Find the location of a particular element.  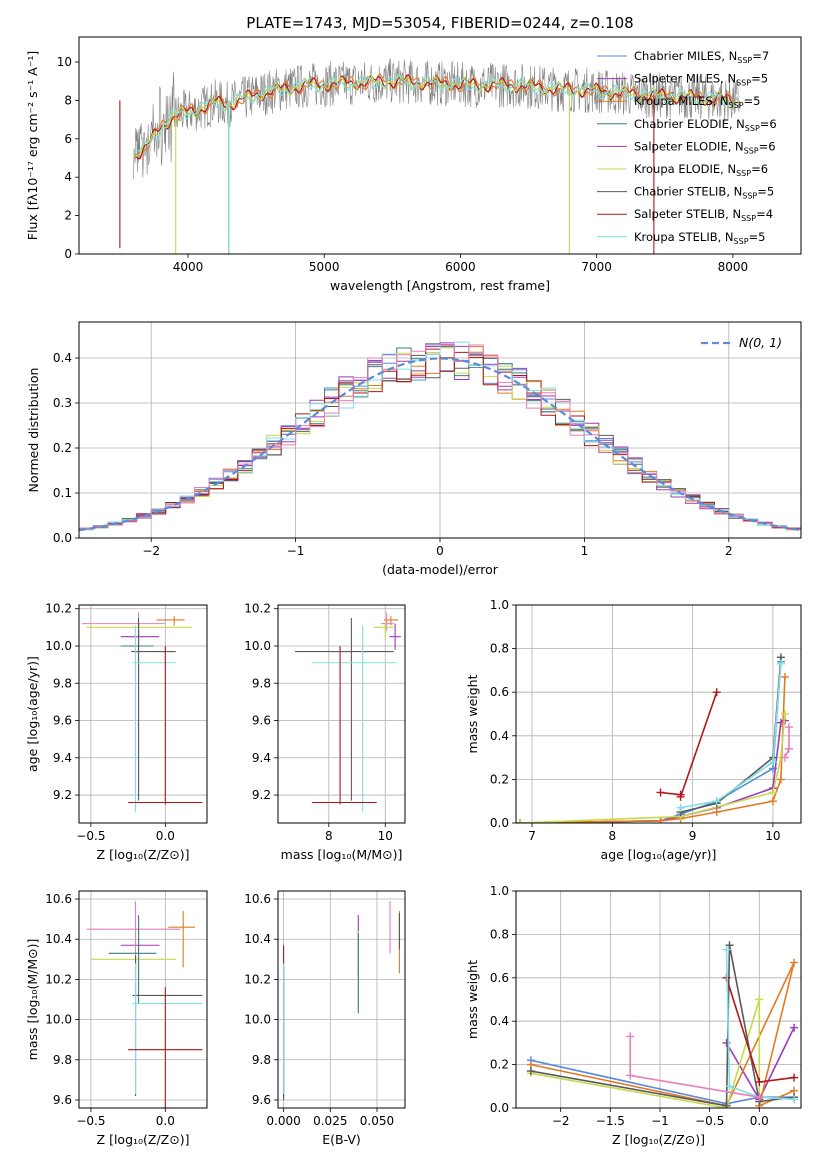

x-tick-label: −2 is located at coordinates (151, 551).